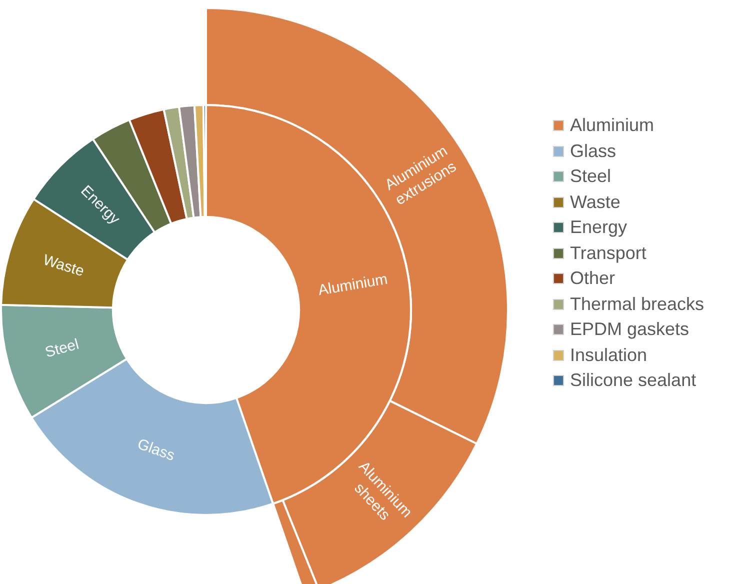 This screenshot has width=745, height=584. I want to click on slice-label: Steel, so click(62, 349).